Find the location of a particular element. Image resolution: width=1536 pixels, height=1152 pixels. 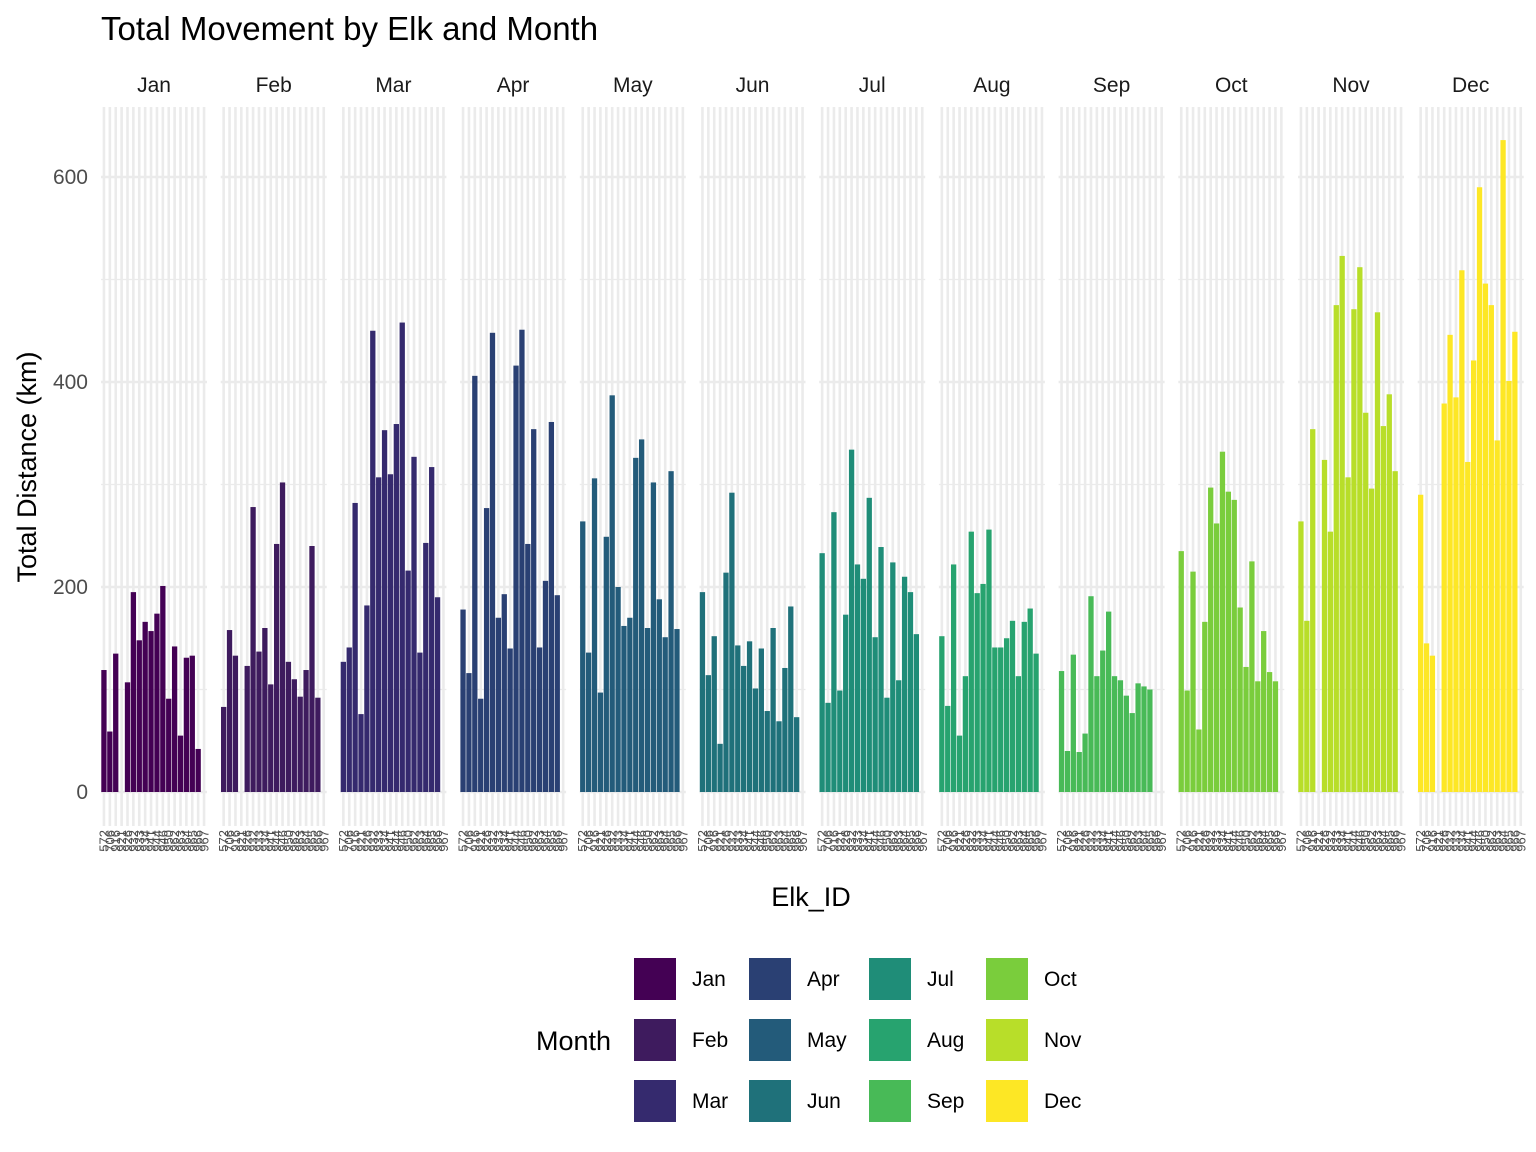

legend-key-may is located at coordinates (770, 1040).